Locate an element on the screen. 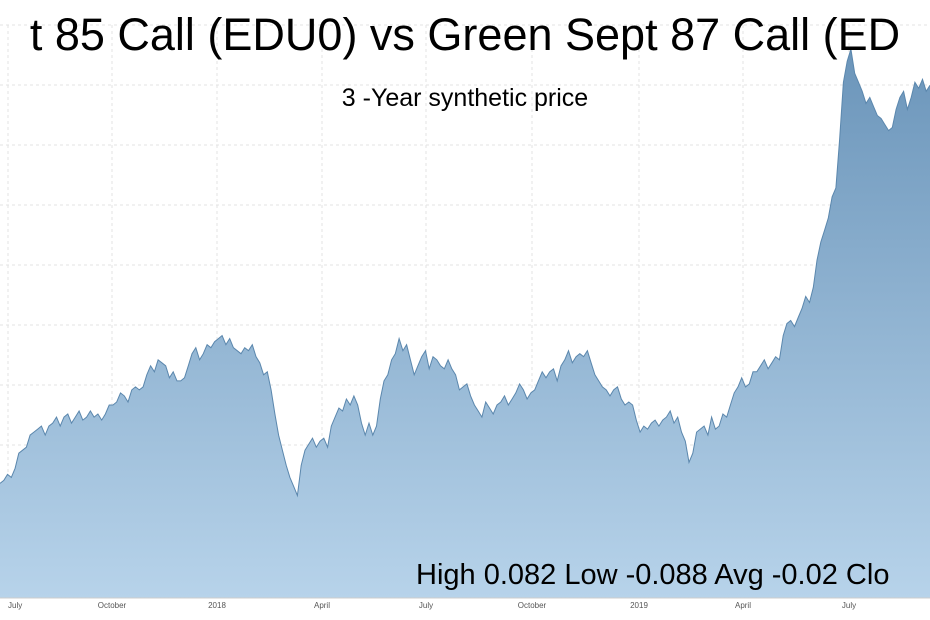 The width and height of the screenshot is (930, 620). x-tick-label: 2019 is located at coordinates (639, 605).